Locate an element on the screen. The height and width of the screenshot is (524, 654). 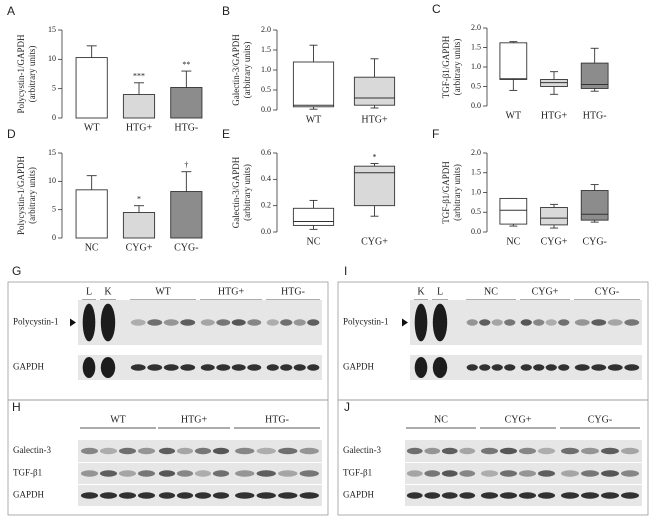
row-label: GAPDH is located at coordinates (29, 495).